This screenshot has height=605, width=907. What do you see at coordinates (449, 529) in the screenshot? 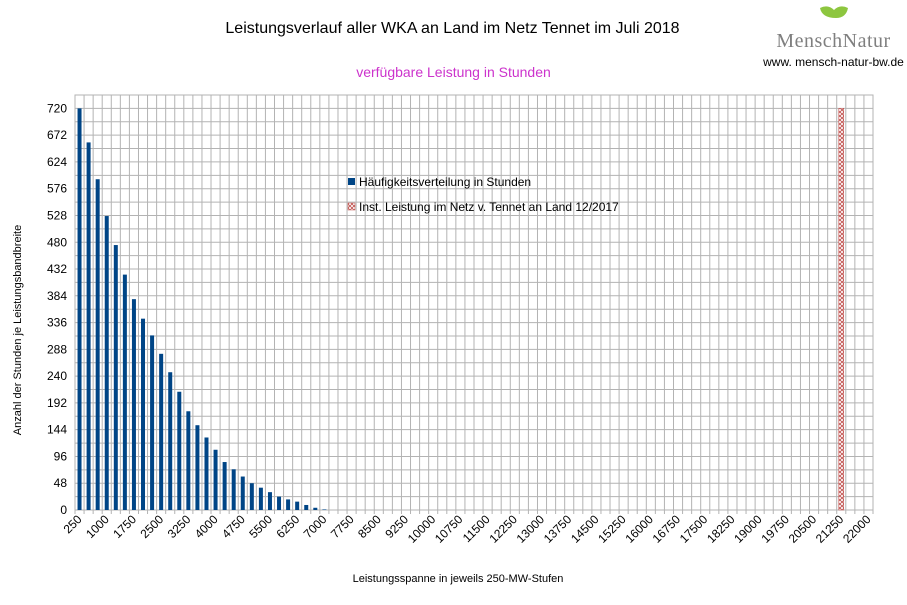
I see `x-tick-label: 10750` at bounding box center [449, 529].